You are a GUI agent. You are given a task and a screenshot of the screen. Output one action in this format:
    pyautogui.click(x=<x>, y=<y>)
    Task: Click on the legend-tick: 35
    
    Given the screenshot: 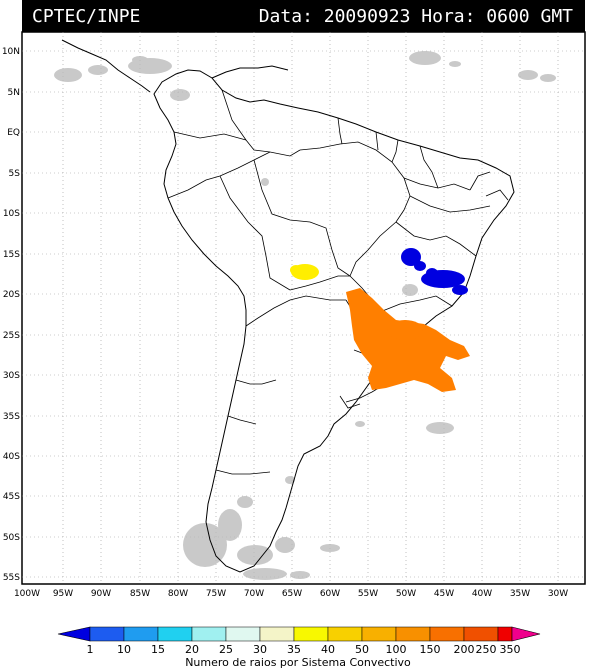 What is the action you would take?
    pyautogui.click(x=294, y=649)
    